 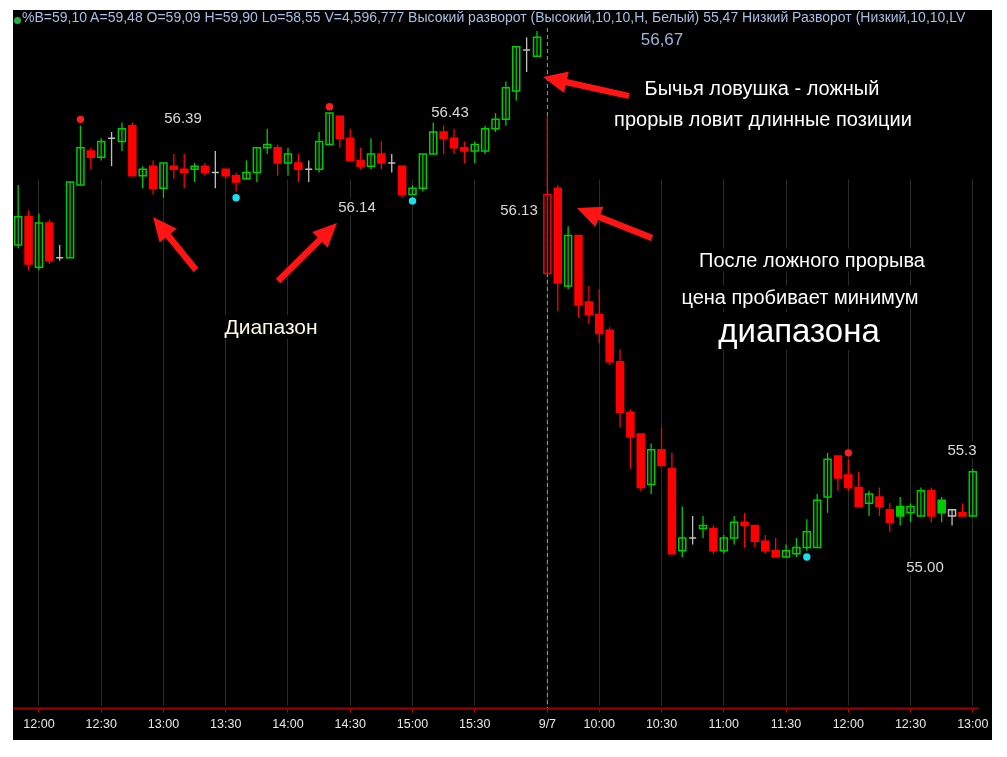 What do you see at coordinates (547, 723) in the screenshot?
I see `x-tick-label: 9/7` at bounding box center [547, 723].